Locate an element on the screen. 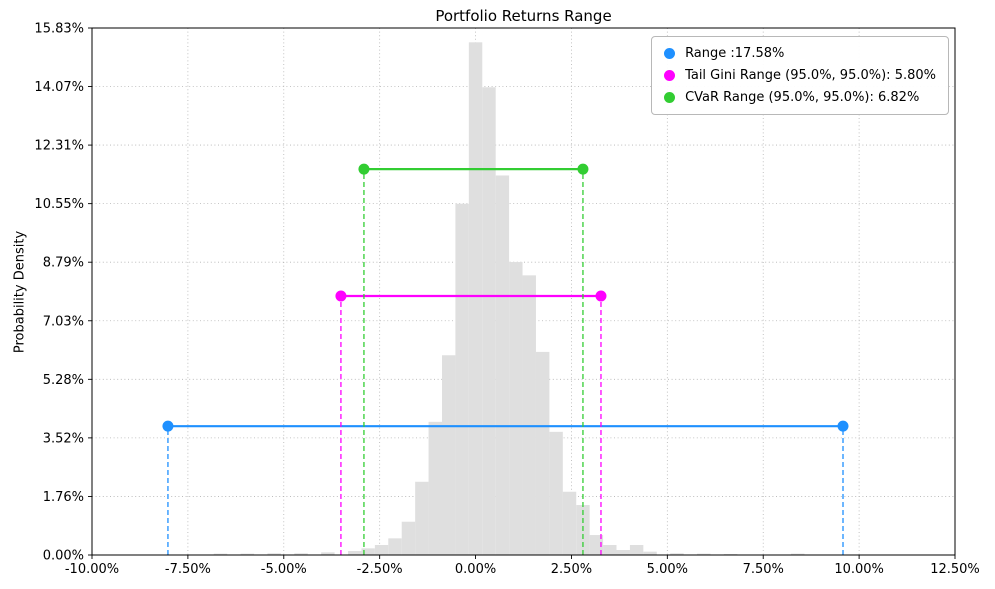 The image size is (995, 589). y-tick-label: 3.52% is located at coordinates (63, 438).